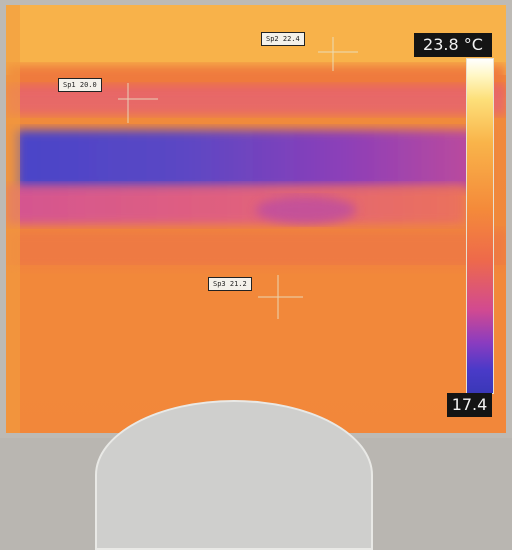  Describe the element at coordinates (230, 284) in the screenshot. I see `spot-label-3: Sp3 21.2` at that location.